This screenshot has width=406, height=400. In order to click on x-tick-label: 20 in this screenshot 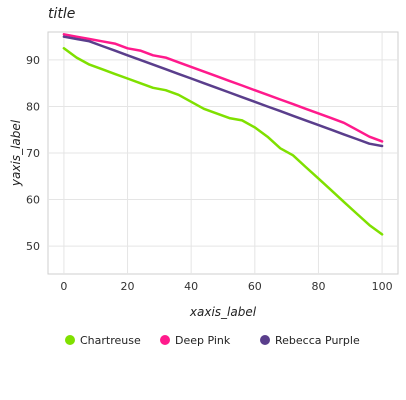, I will do `click(128, 286)`.